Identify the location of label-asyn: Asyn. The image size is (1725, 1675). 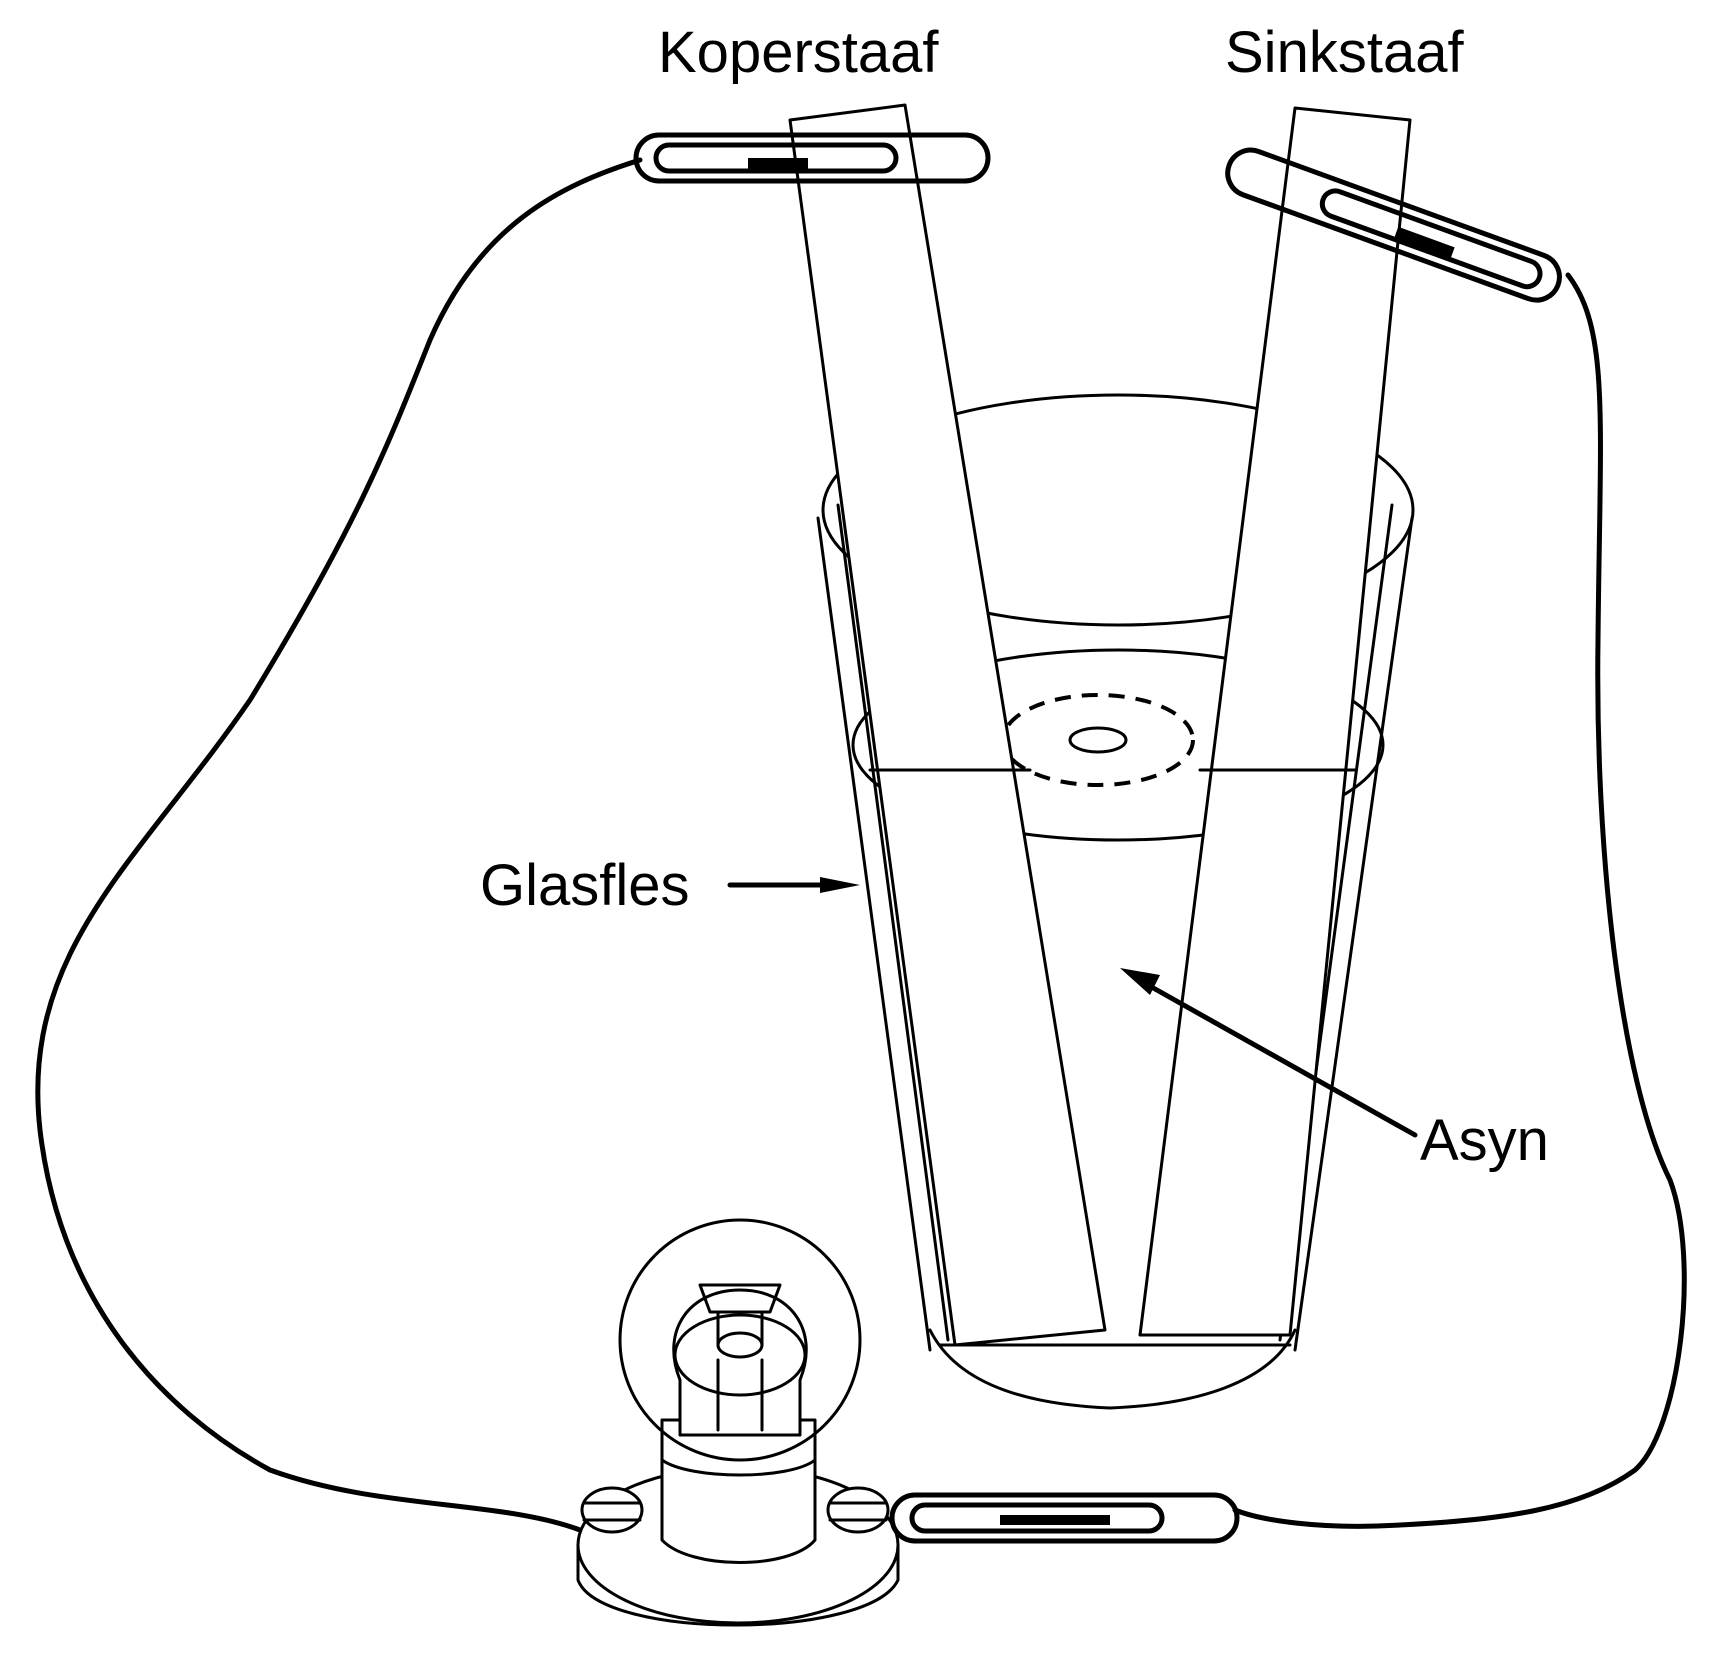
(1484, 1140).